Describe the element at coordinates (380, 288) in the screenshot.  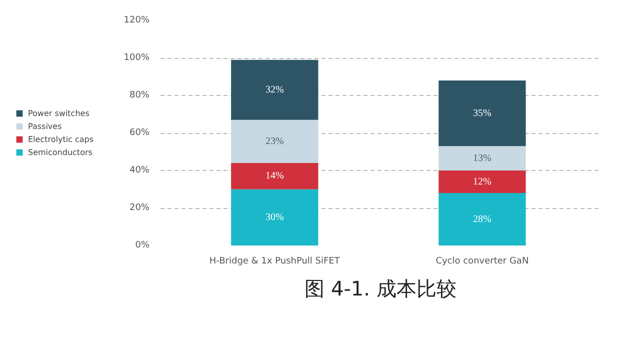
I see `text: 图 4-1. 成本比较` at that location.